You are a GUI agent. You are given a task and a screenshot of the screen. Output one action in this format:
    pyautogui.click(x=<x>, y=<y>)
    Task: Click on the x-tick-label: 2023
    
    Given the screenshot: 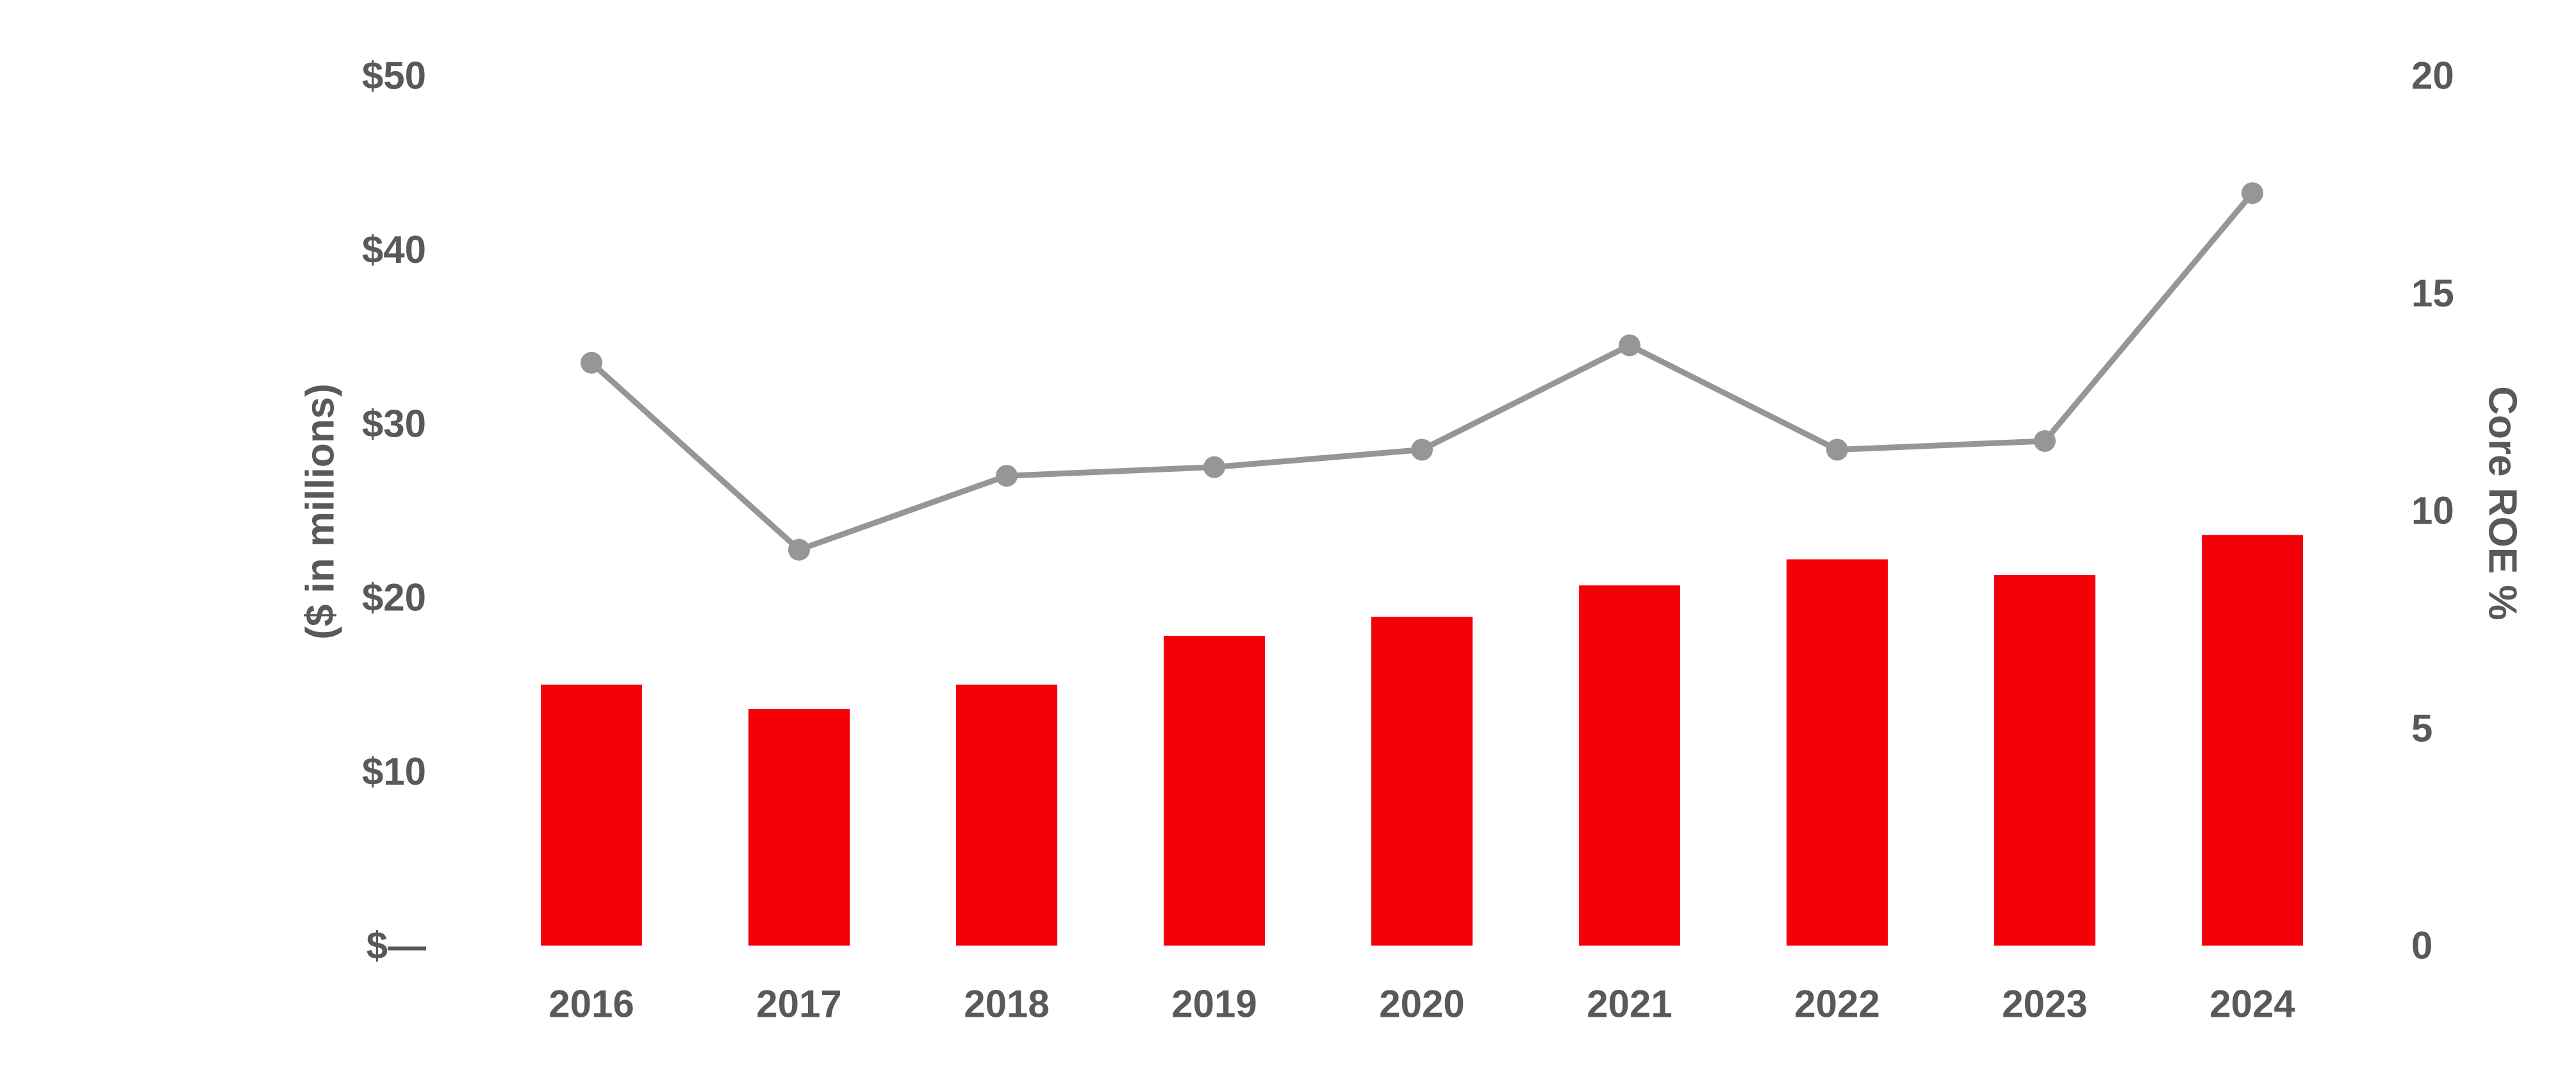 What is the action you would take?
    pyautogui.click(x=2044, y=1005)
    